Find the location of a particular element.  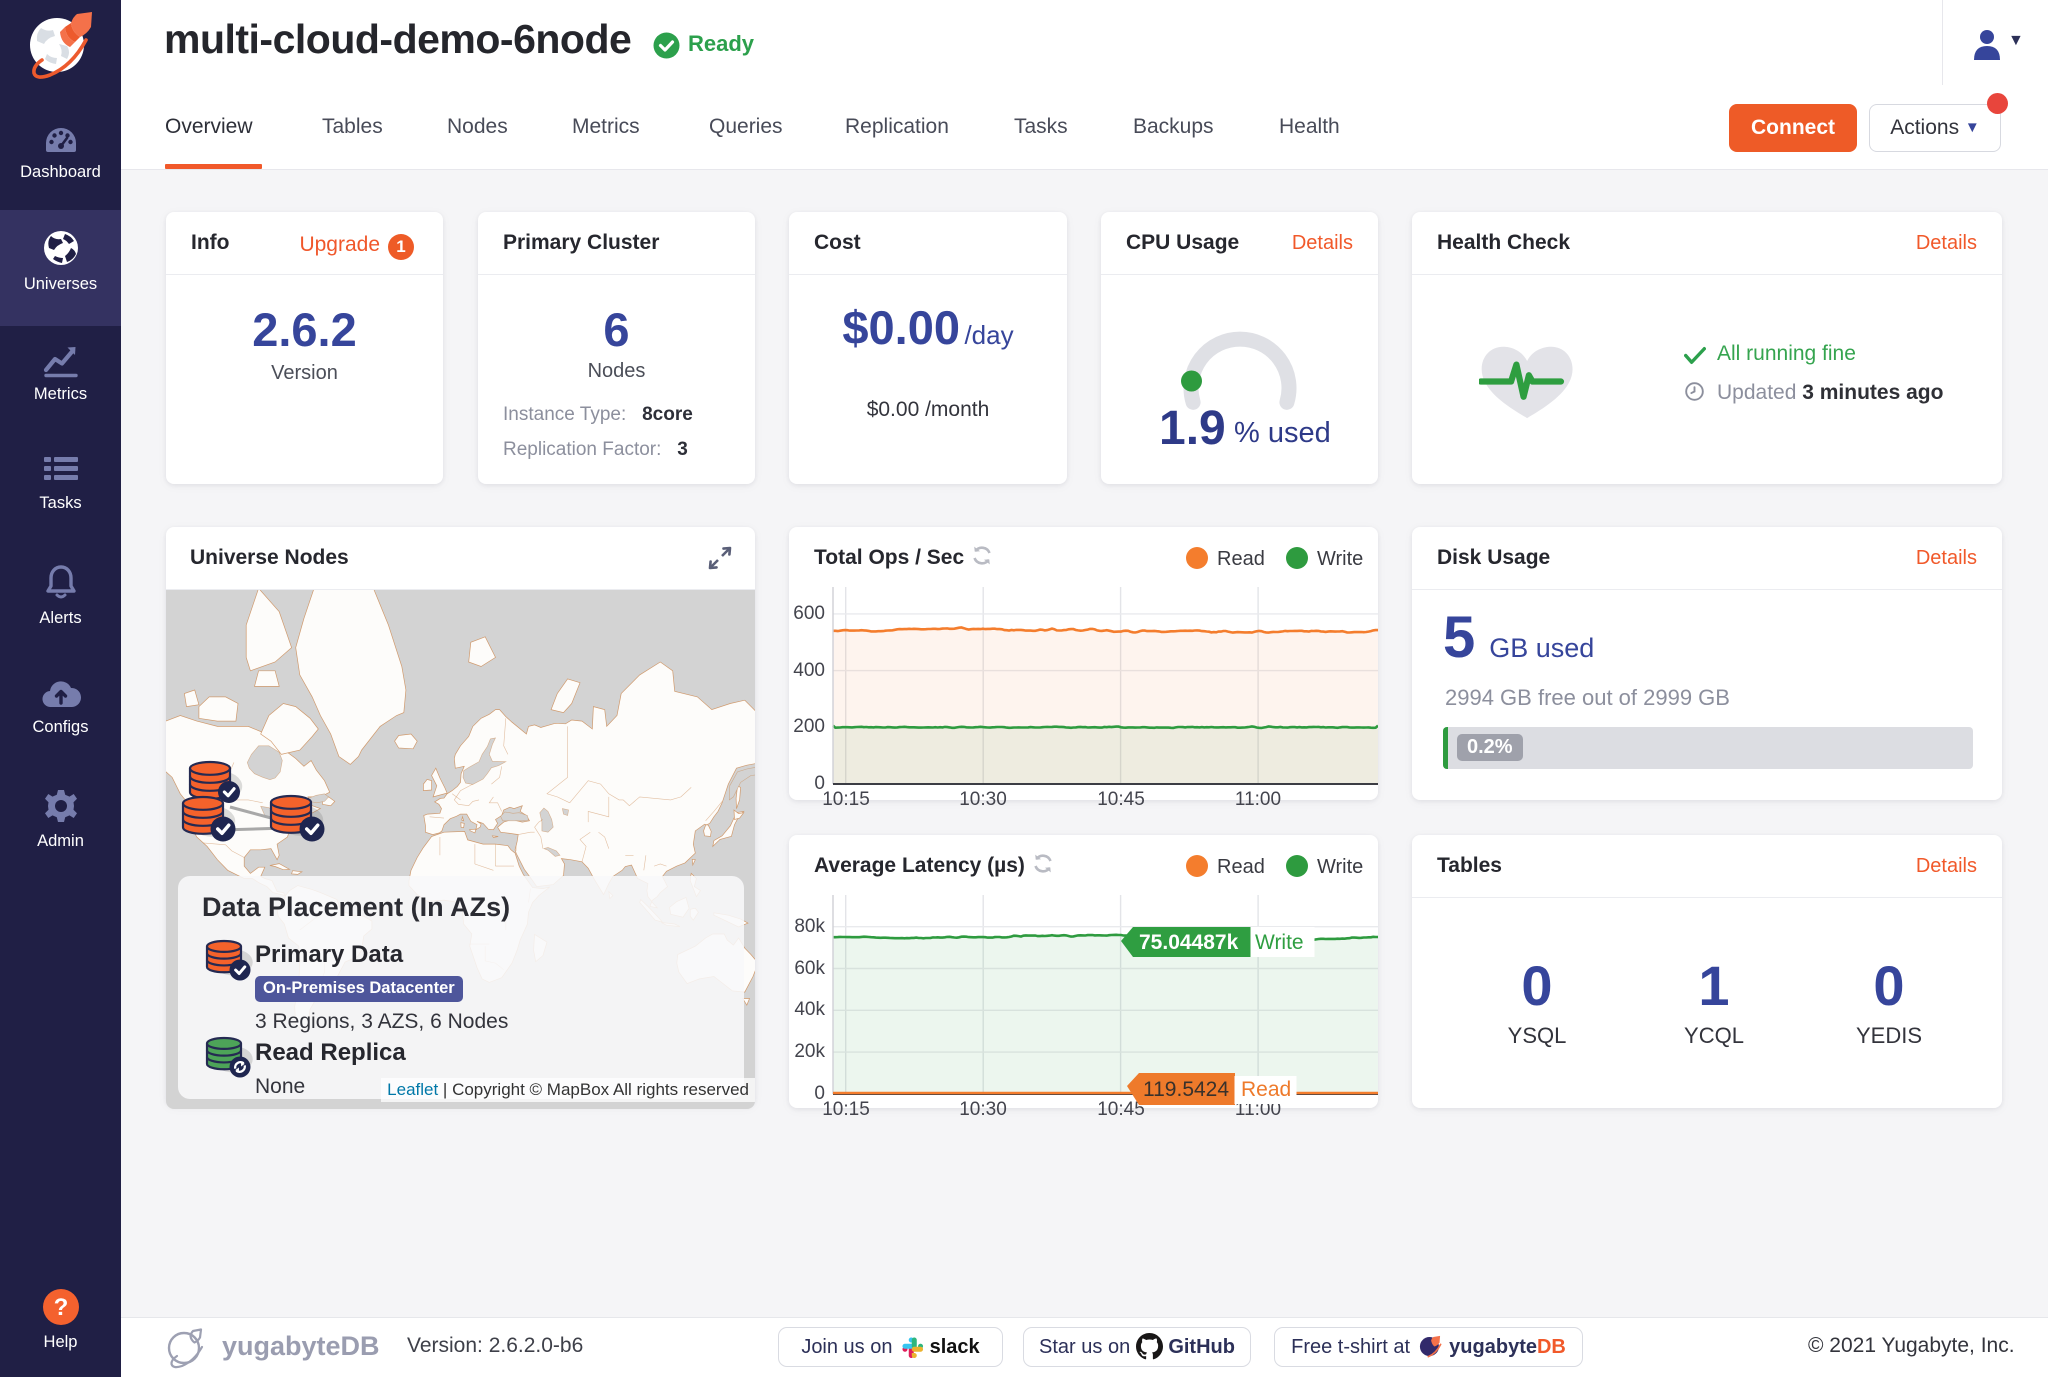

svg-text: 75.04487k is located at coordinates (1189, 942).